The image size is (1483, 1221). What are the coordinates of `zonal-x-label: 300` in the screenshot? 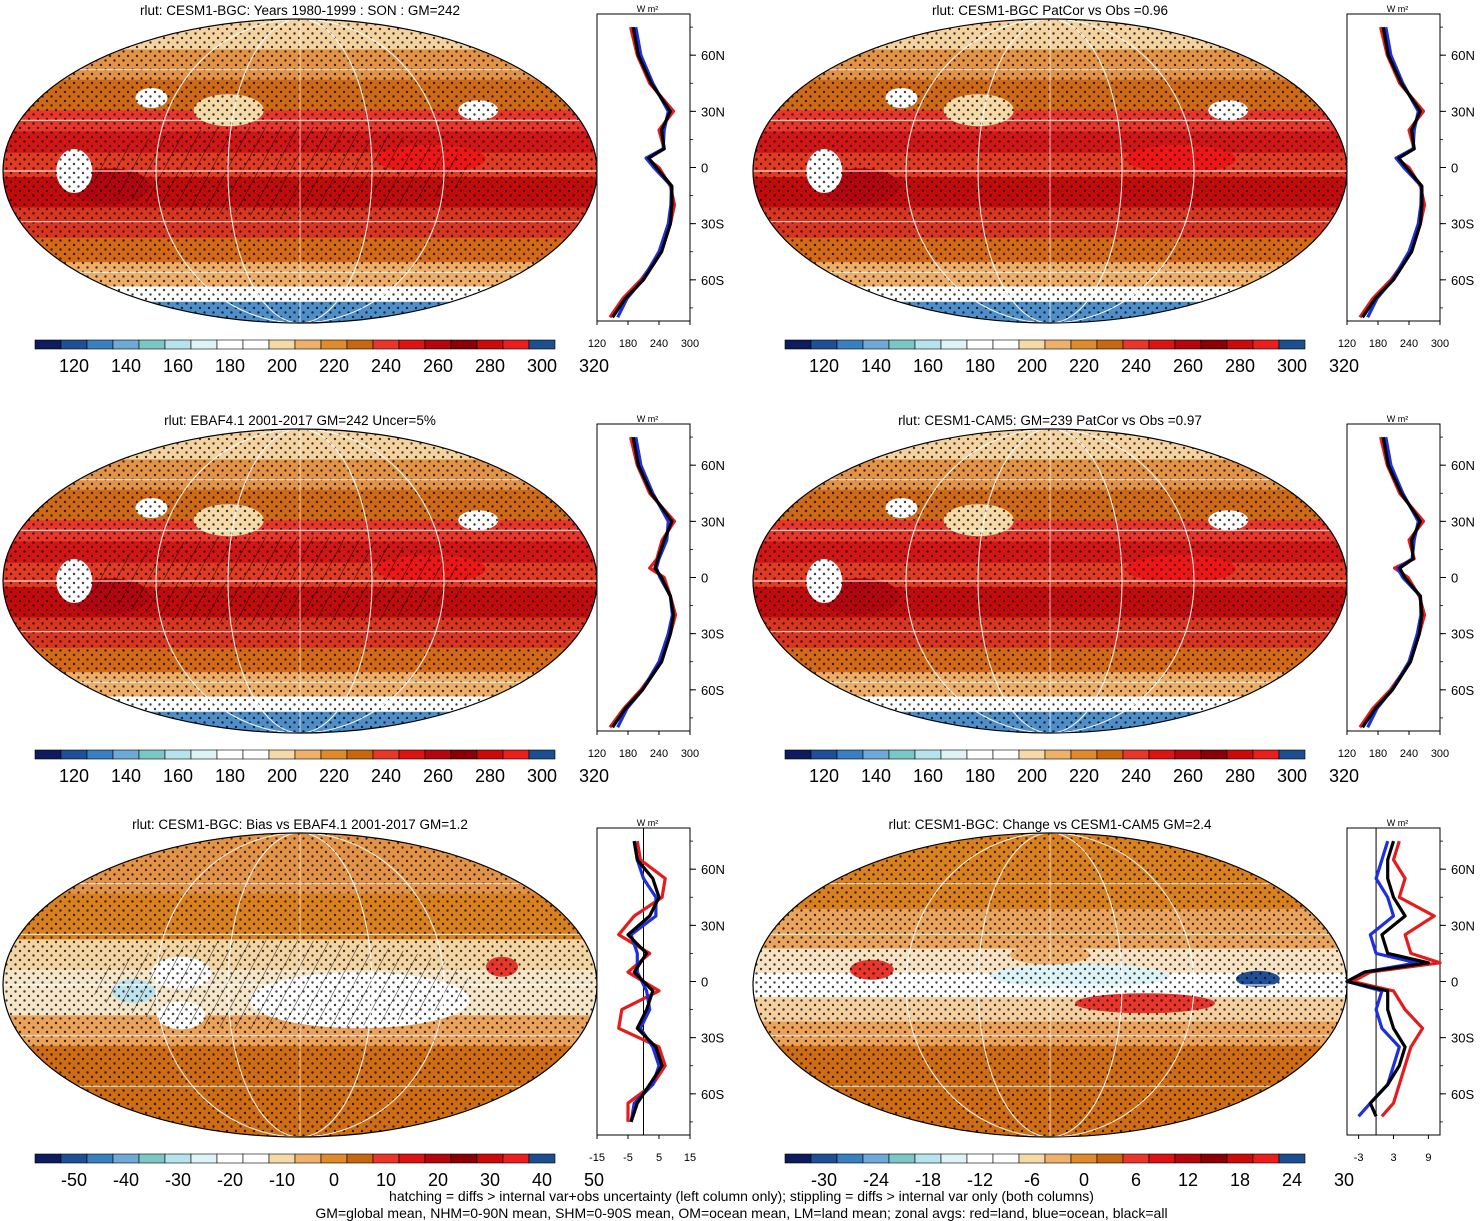 It's located at (1440, 754).